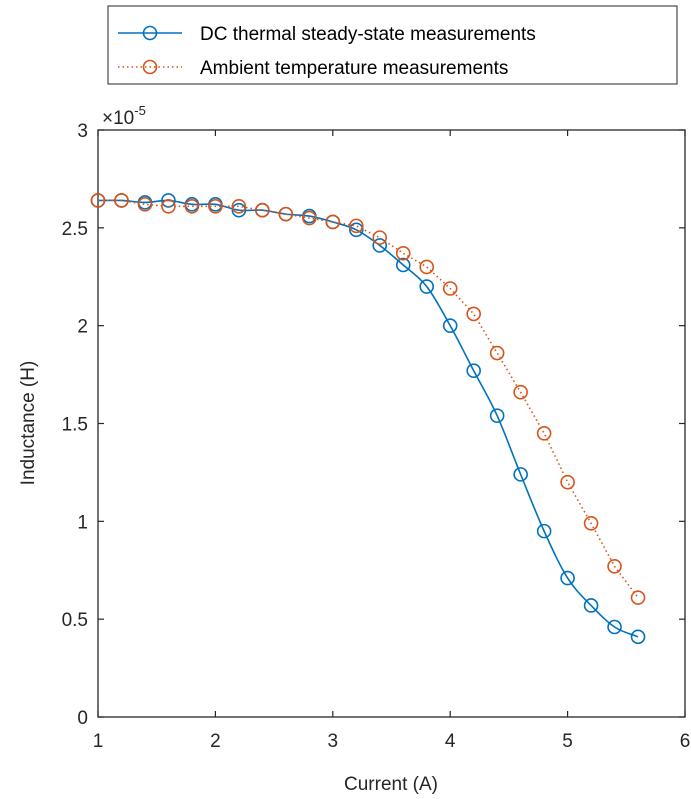 The image size is (691, 799). Describe the element at coordinates (215, 741) in the screenshot. I see `x-tick-label: 2` at that location.